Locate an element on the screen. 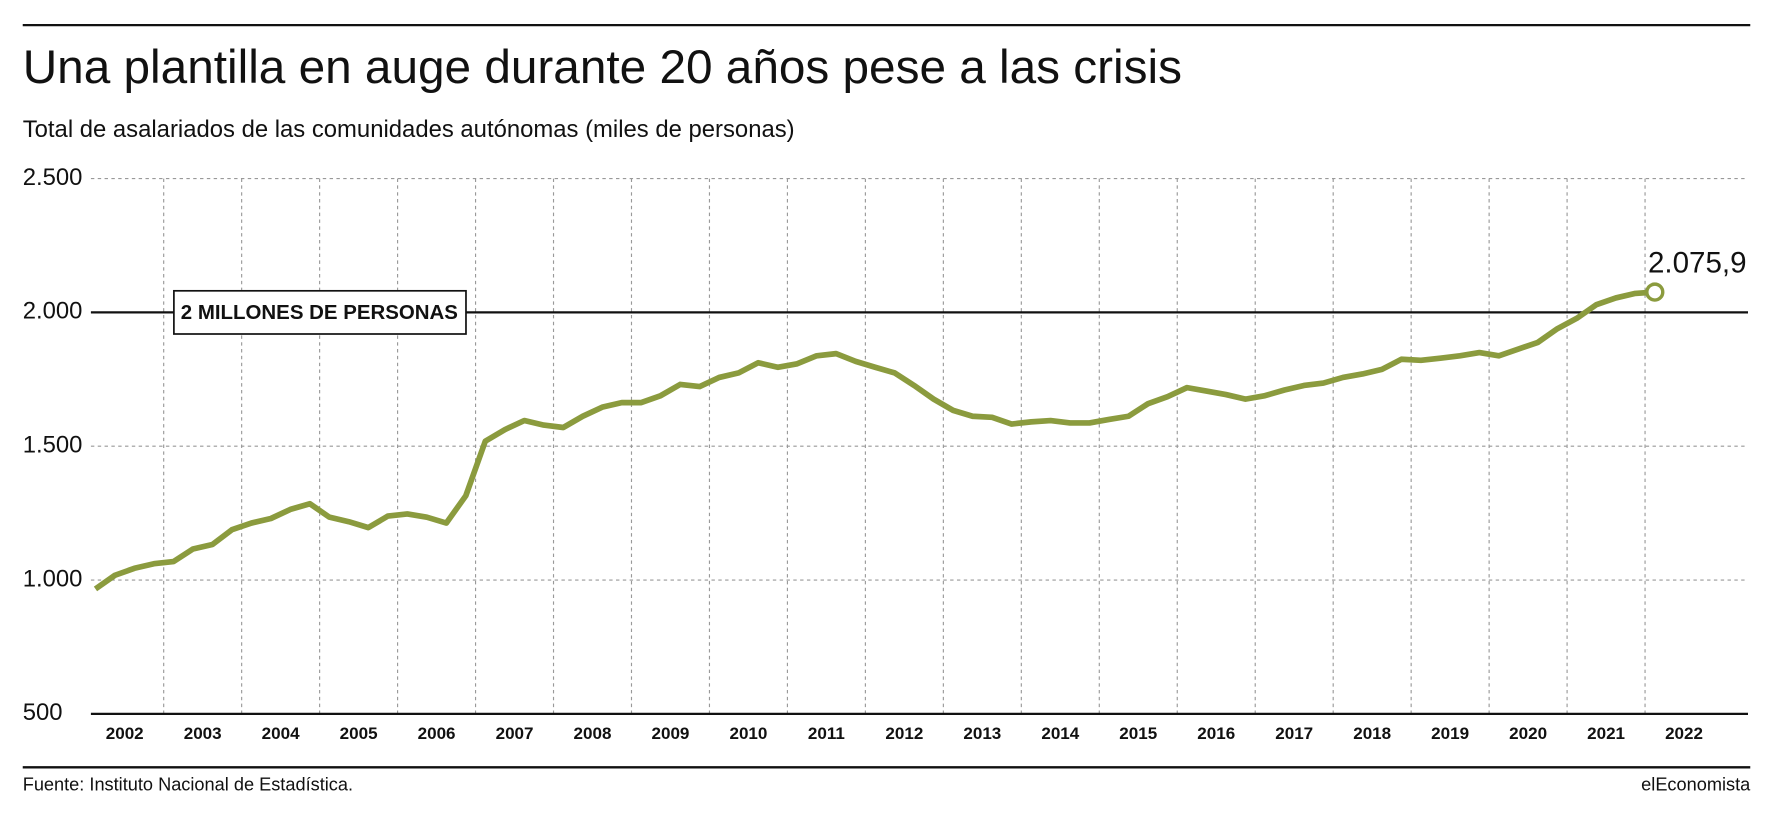 The image size is (1773, 822). value-label: 2.075,9 is located at coordinates (1697, 263).